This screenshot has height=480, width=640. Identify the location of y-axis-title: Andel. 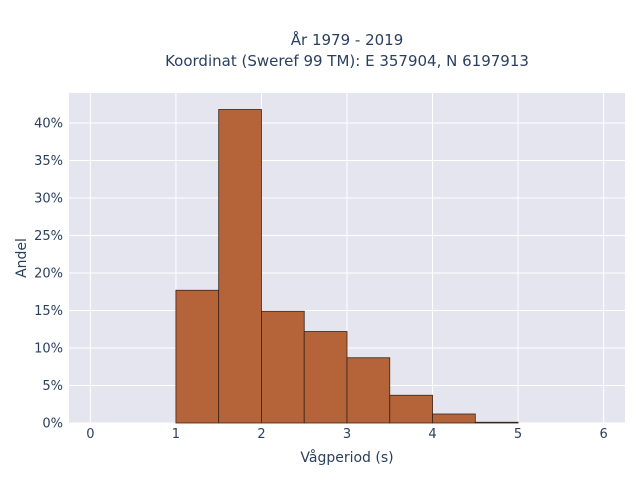
(22, 258).